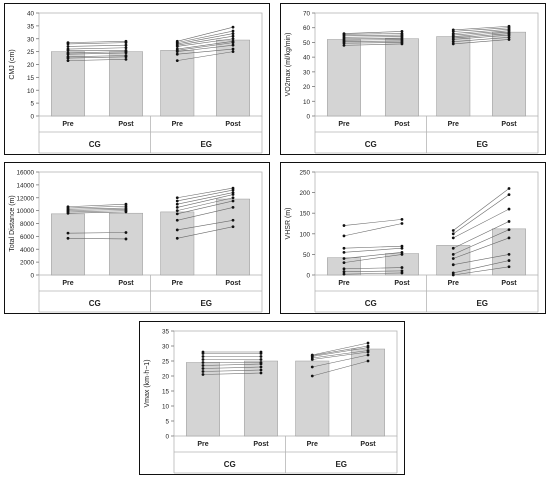  What do you see at coordinates (304, 193) in the screenshot?
I see `y-tick-label: 200` at bounding box center [304, 193].